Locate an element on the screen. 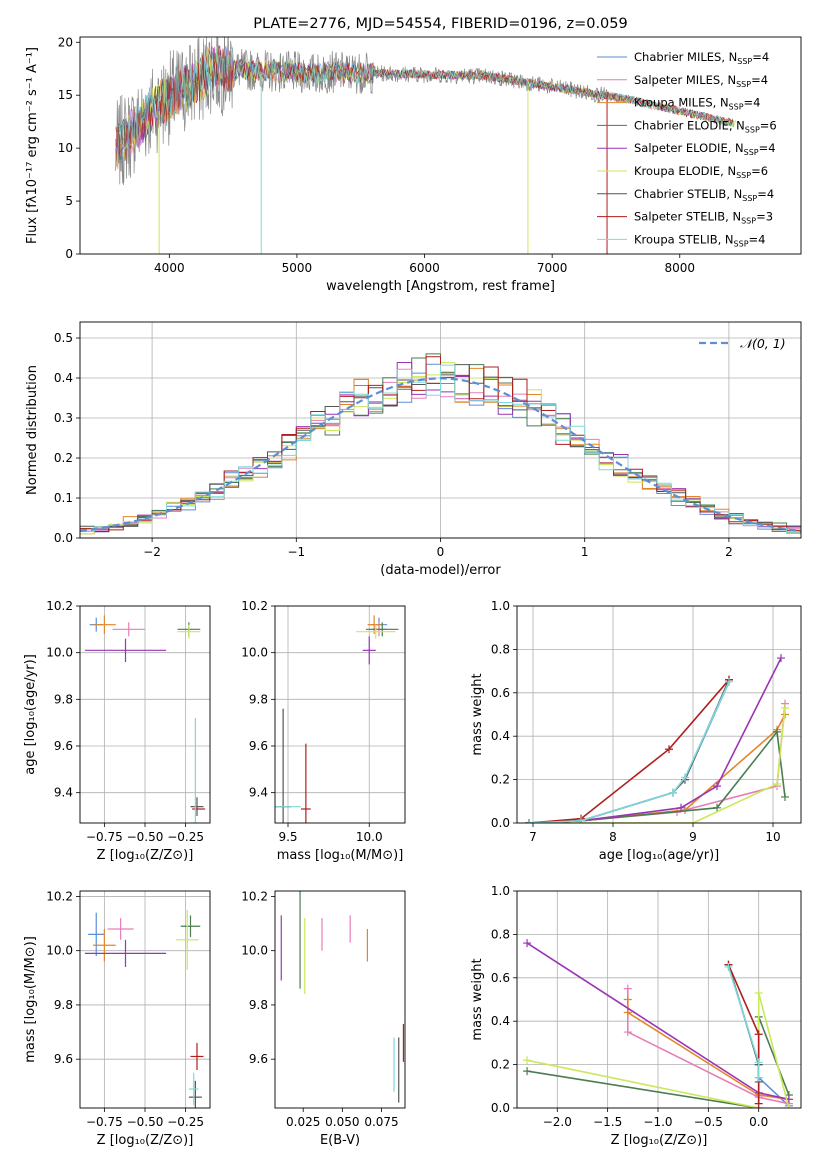 The width and height of the screenshot is (819, 1170). residuals-xtick-label: −2 is located at coordinates (152, 552).